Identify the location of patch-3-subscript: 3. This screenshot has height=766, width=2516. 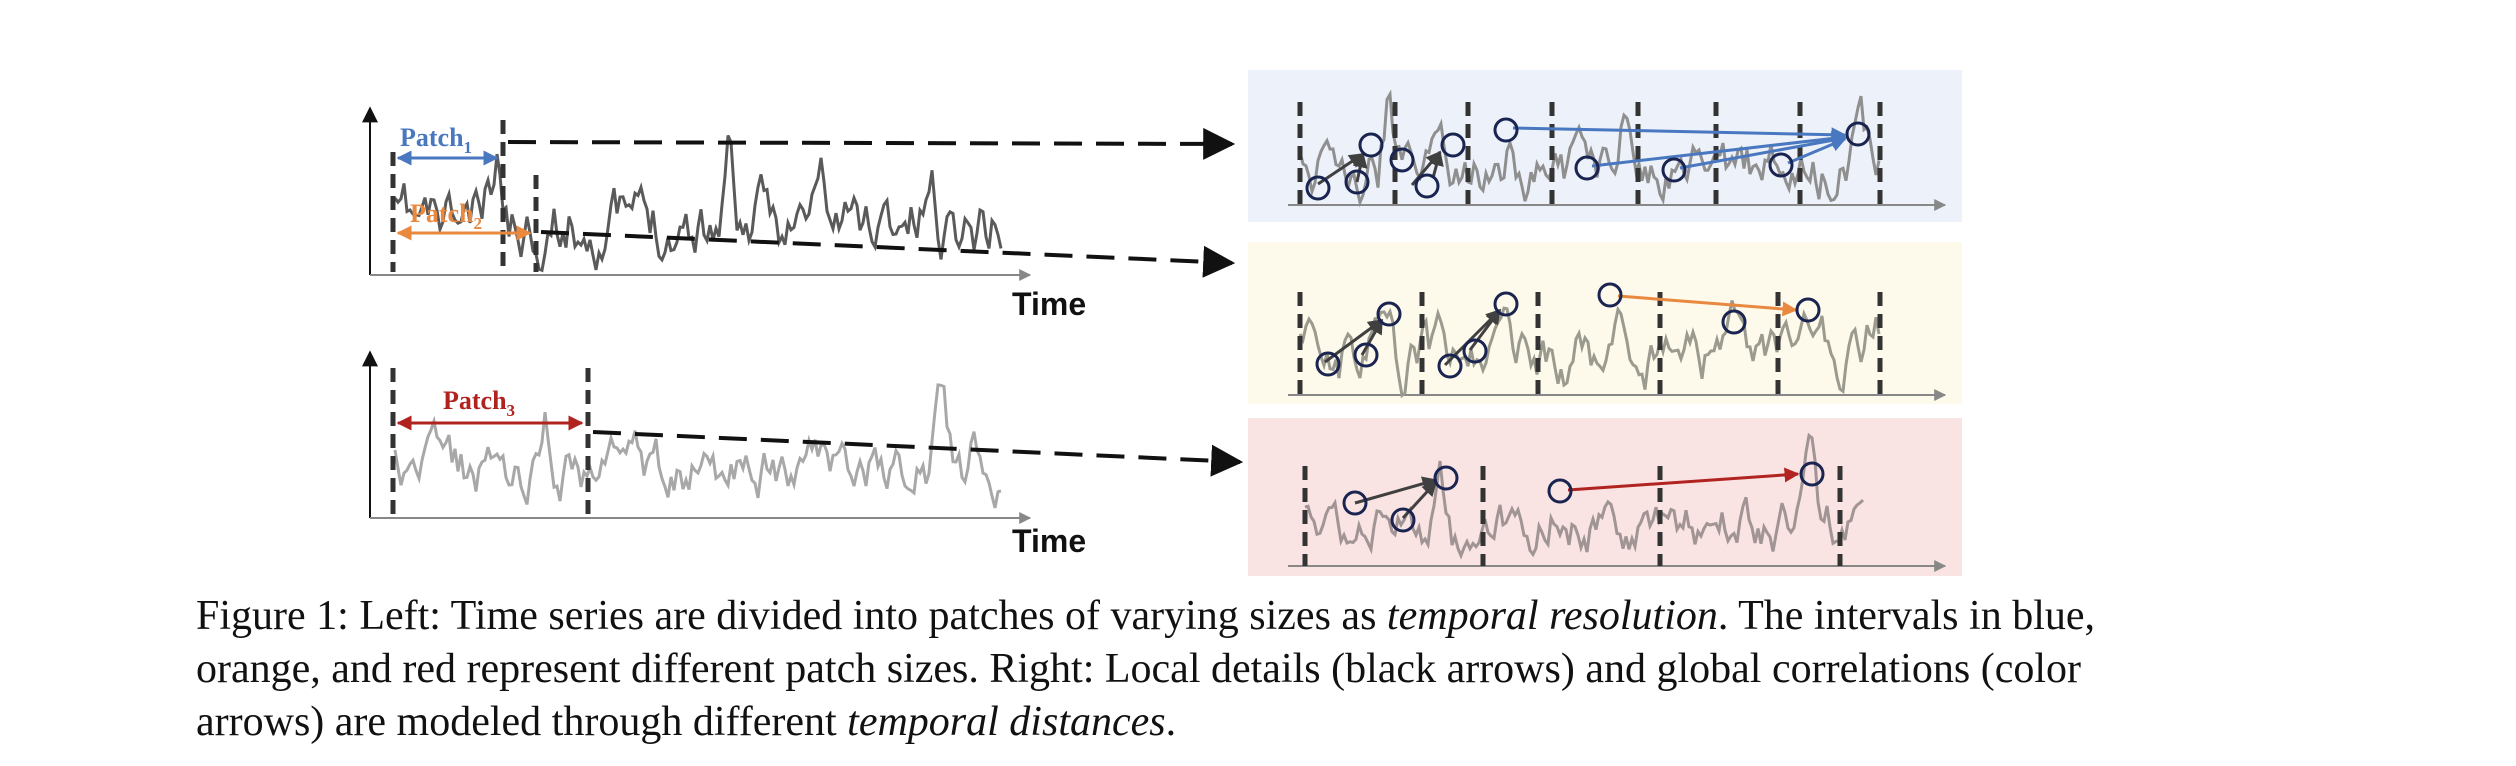
(511, 410).